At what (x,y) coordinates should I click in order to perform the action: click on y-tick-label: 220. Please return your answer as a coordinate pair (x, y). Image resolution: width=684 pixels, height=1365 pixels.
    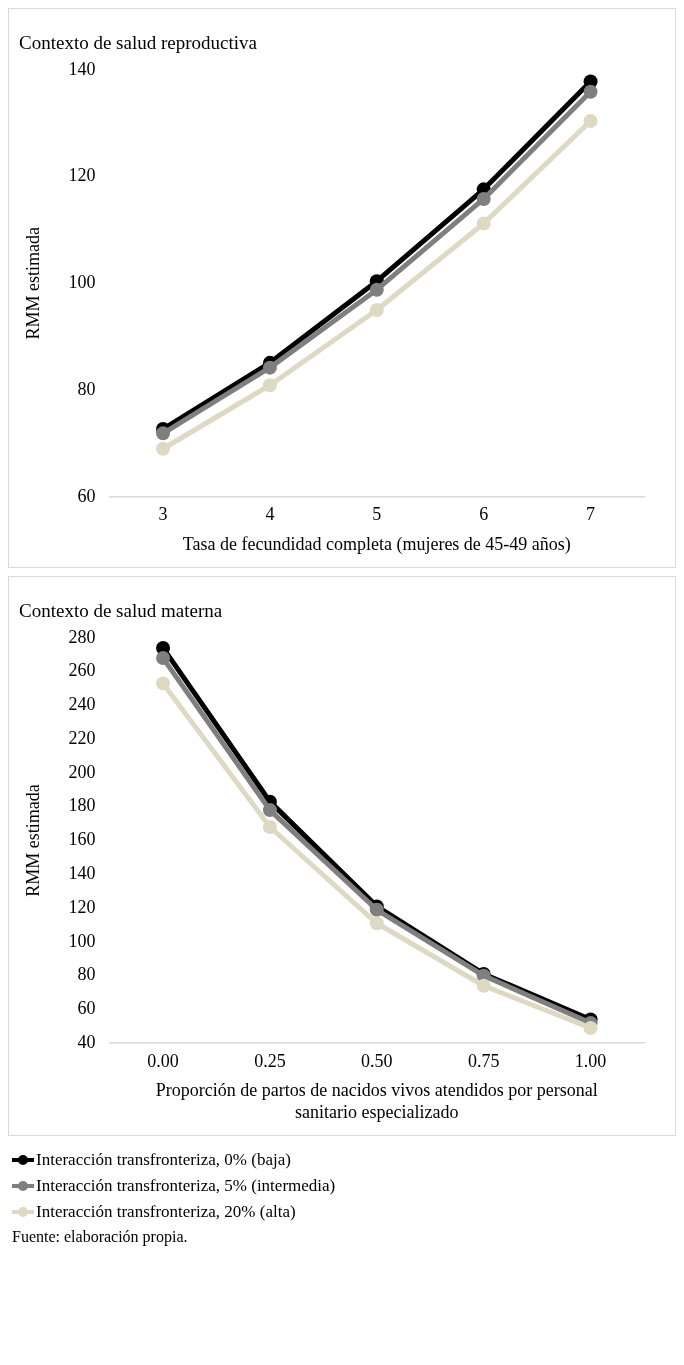
    Looking at the image, I should click on (82, 737).